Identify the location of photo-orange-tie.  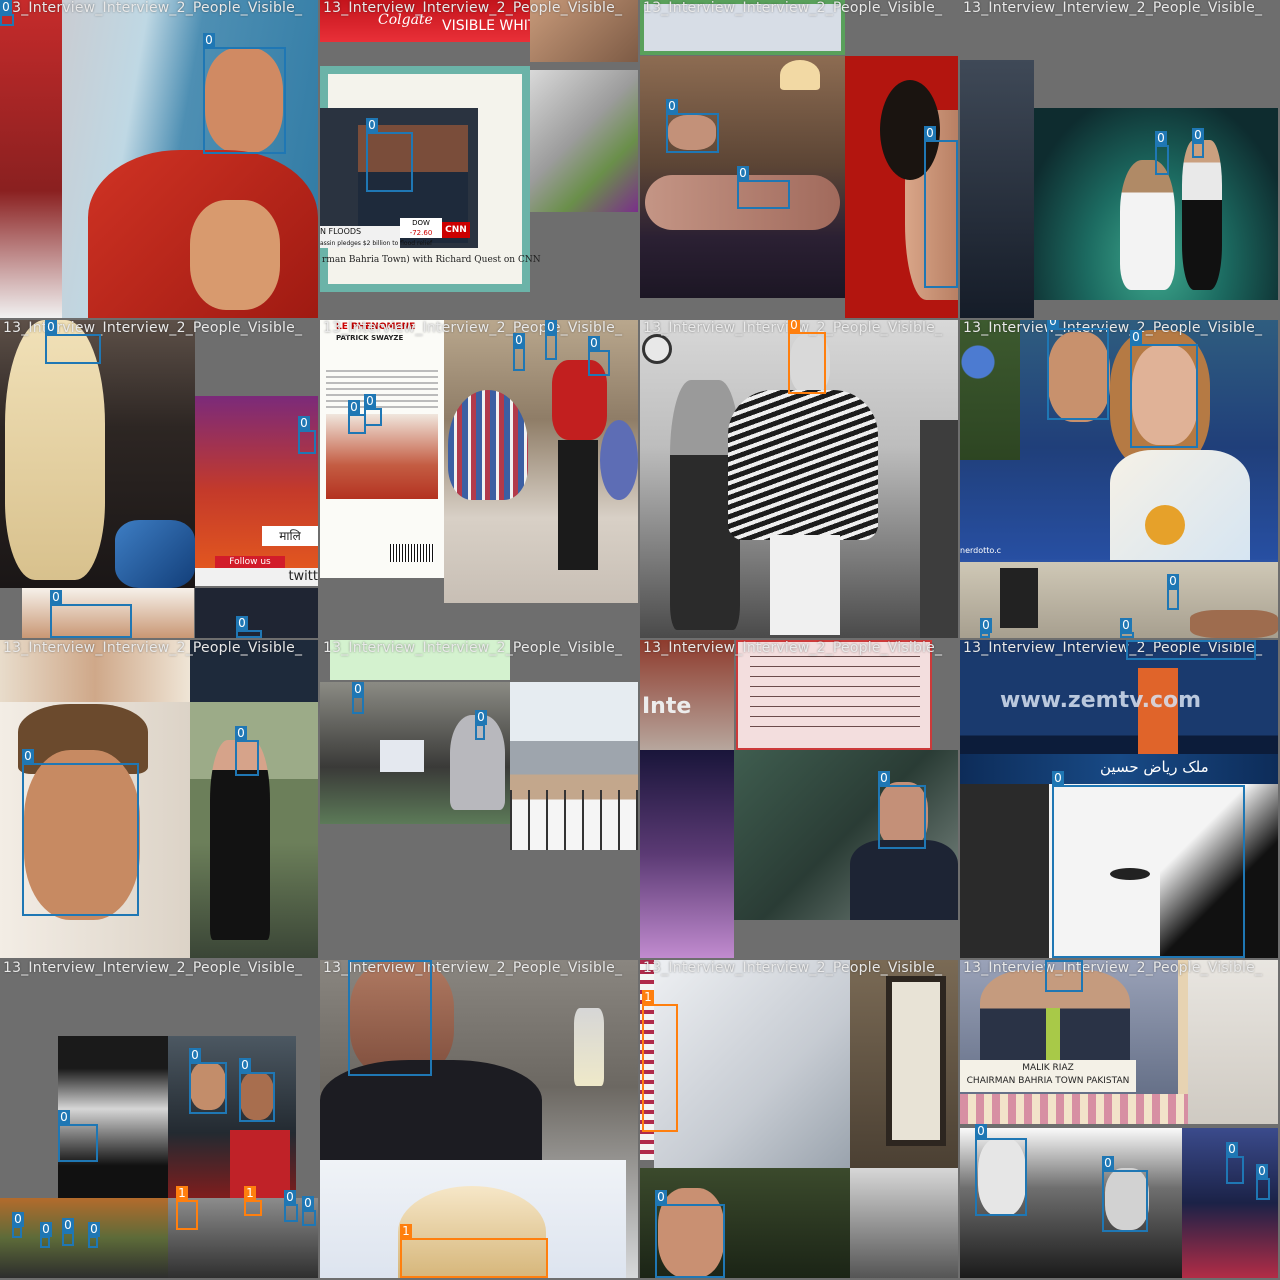
(1158, 713).